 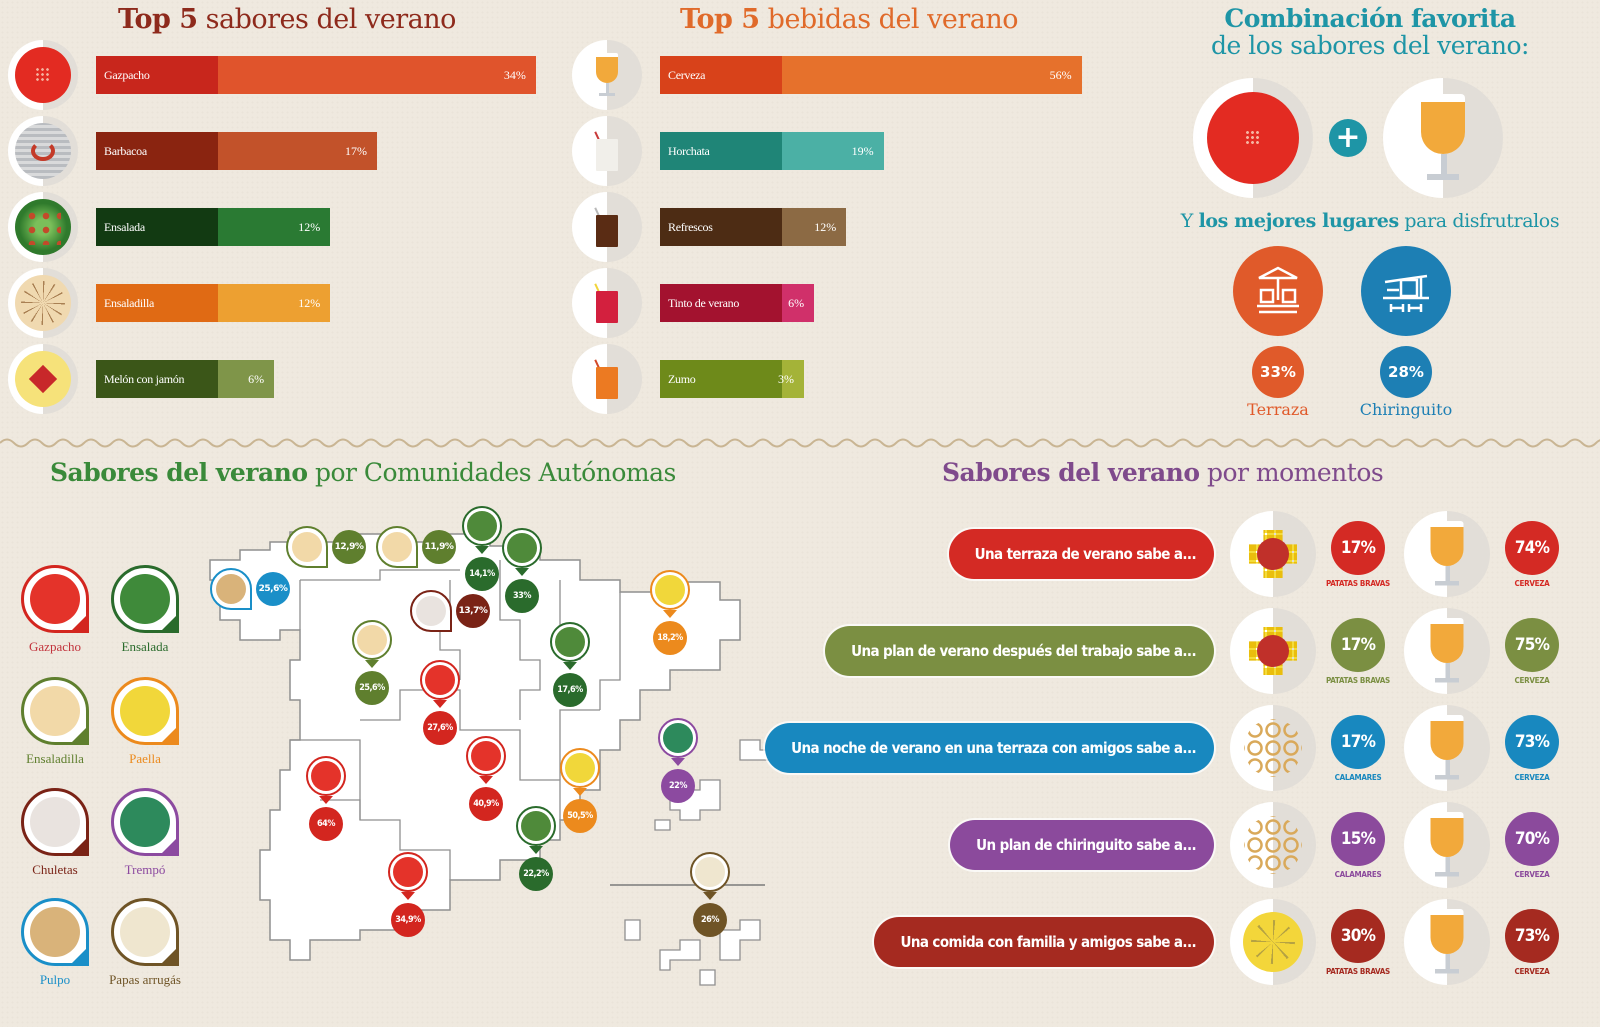 I want to click on top-drinks-title: Top 5 bebidas del verano, so click(x=849, y=19).